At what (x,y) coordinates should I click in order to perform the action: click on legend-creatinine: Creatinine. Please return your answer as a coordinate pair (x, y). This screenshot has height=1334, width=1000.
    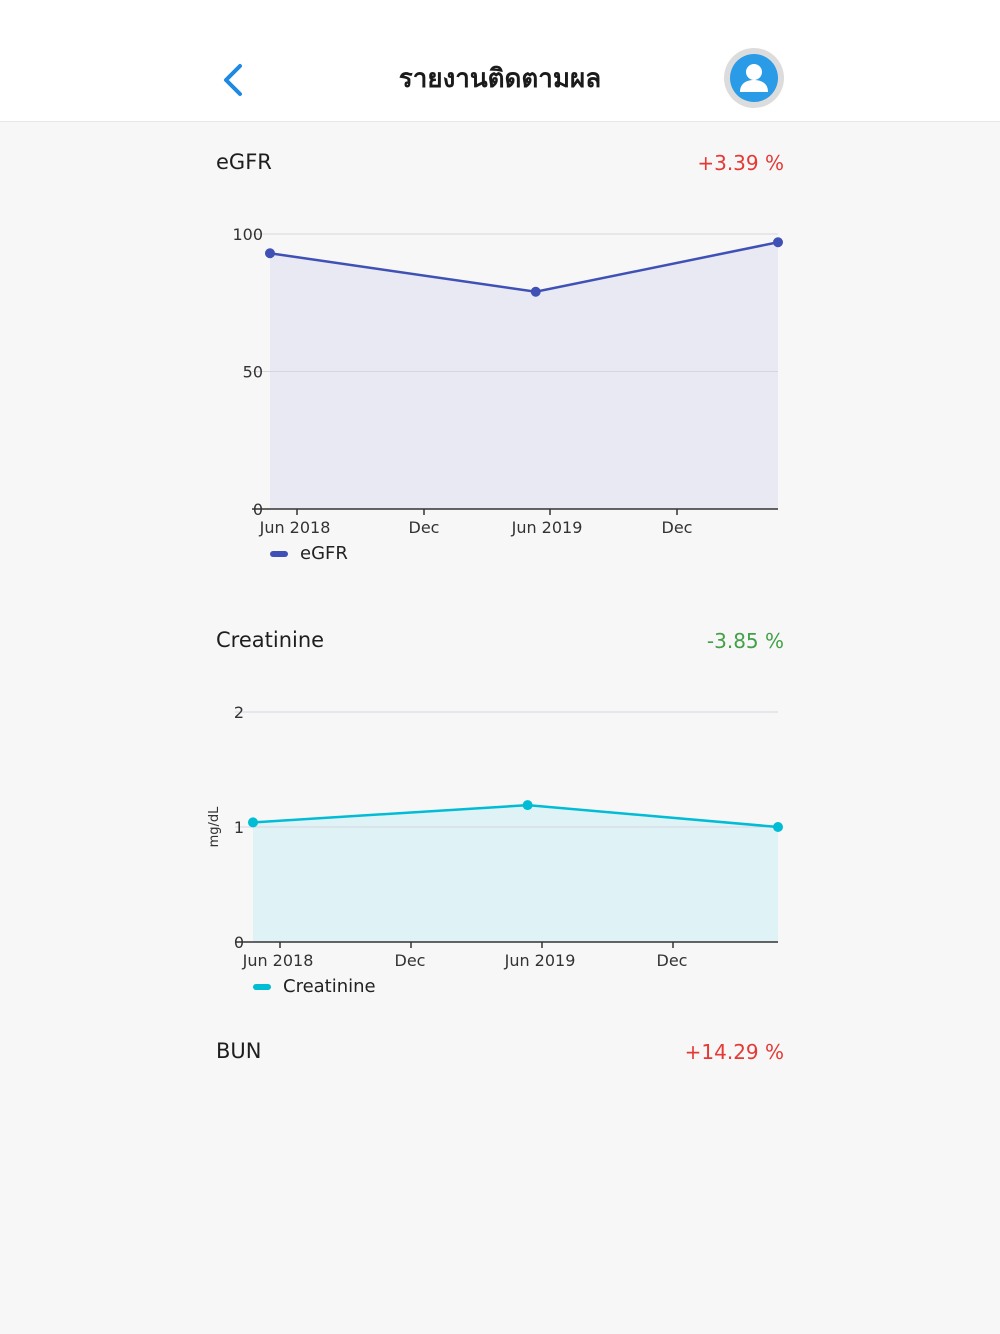
    Looking at the image, I should click on (314, 986).